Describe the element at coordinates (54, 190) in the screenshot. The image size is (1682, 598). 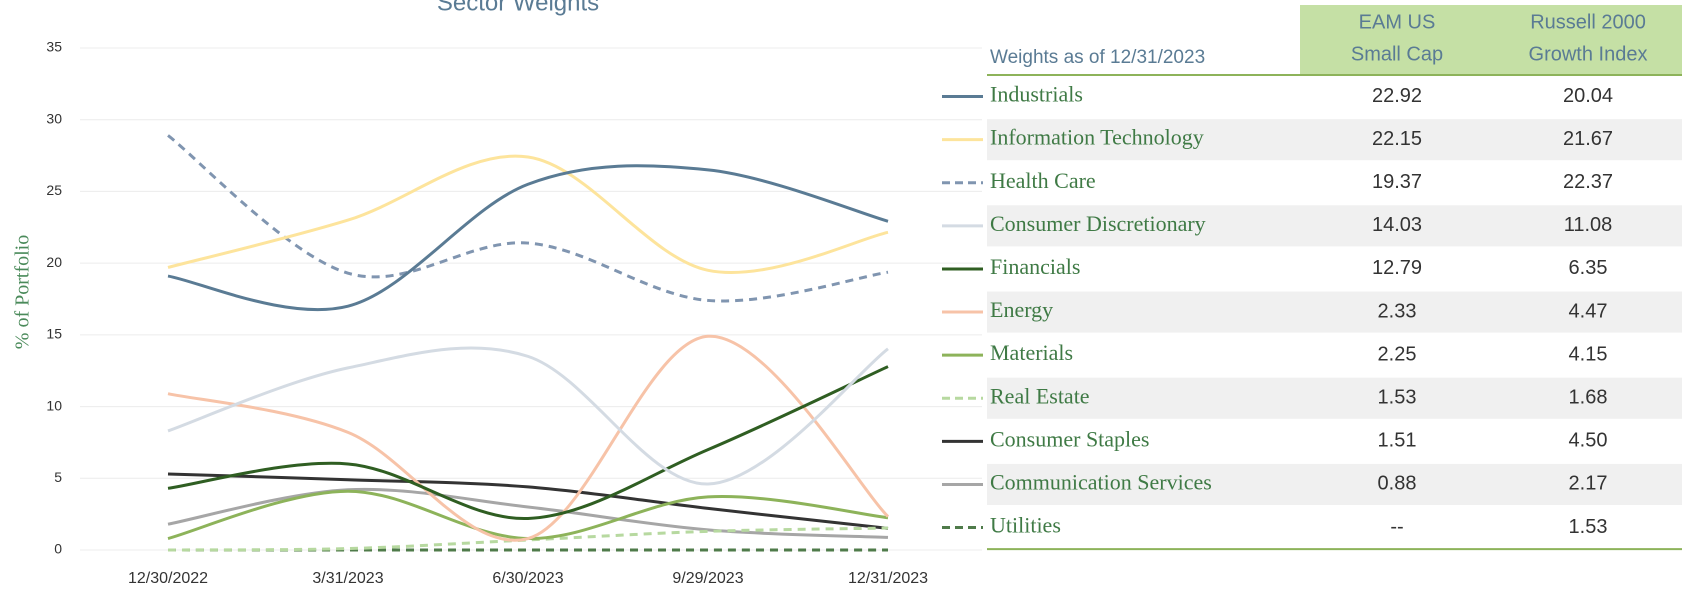
I see `y-tick-label: 25` at that location.